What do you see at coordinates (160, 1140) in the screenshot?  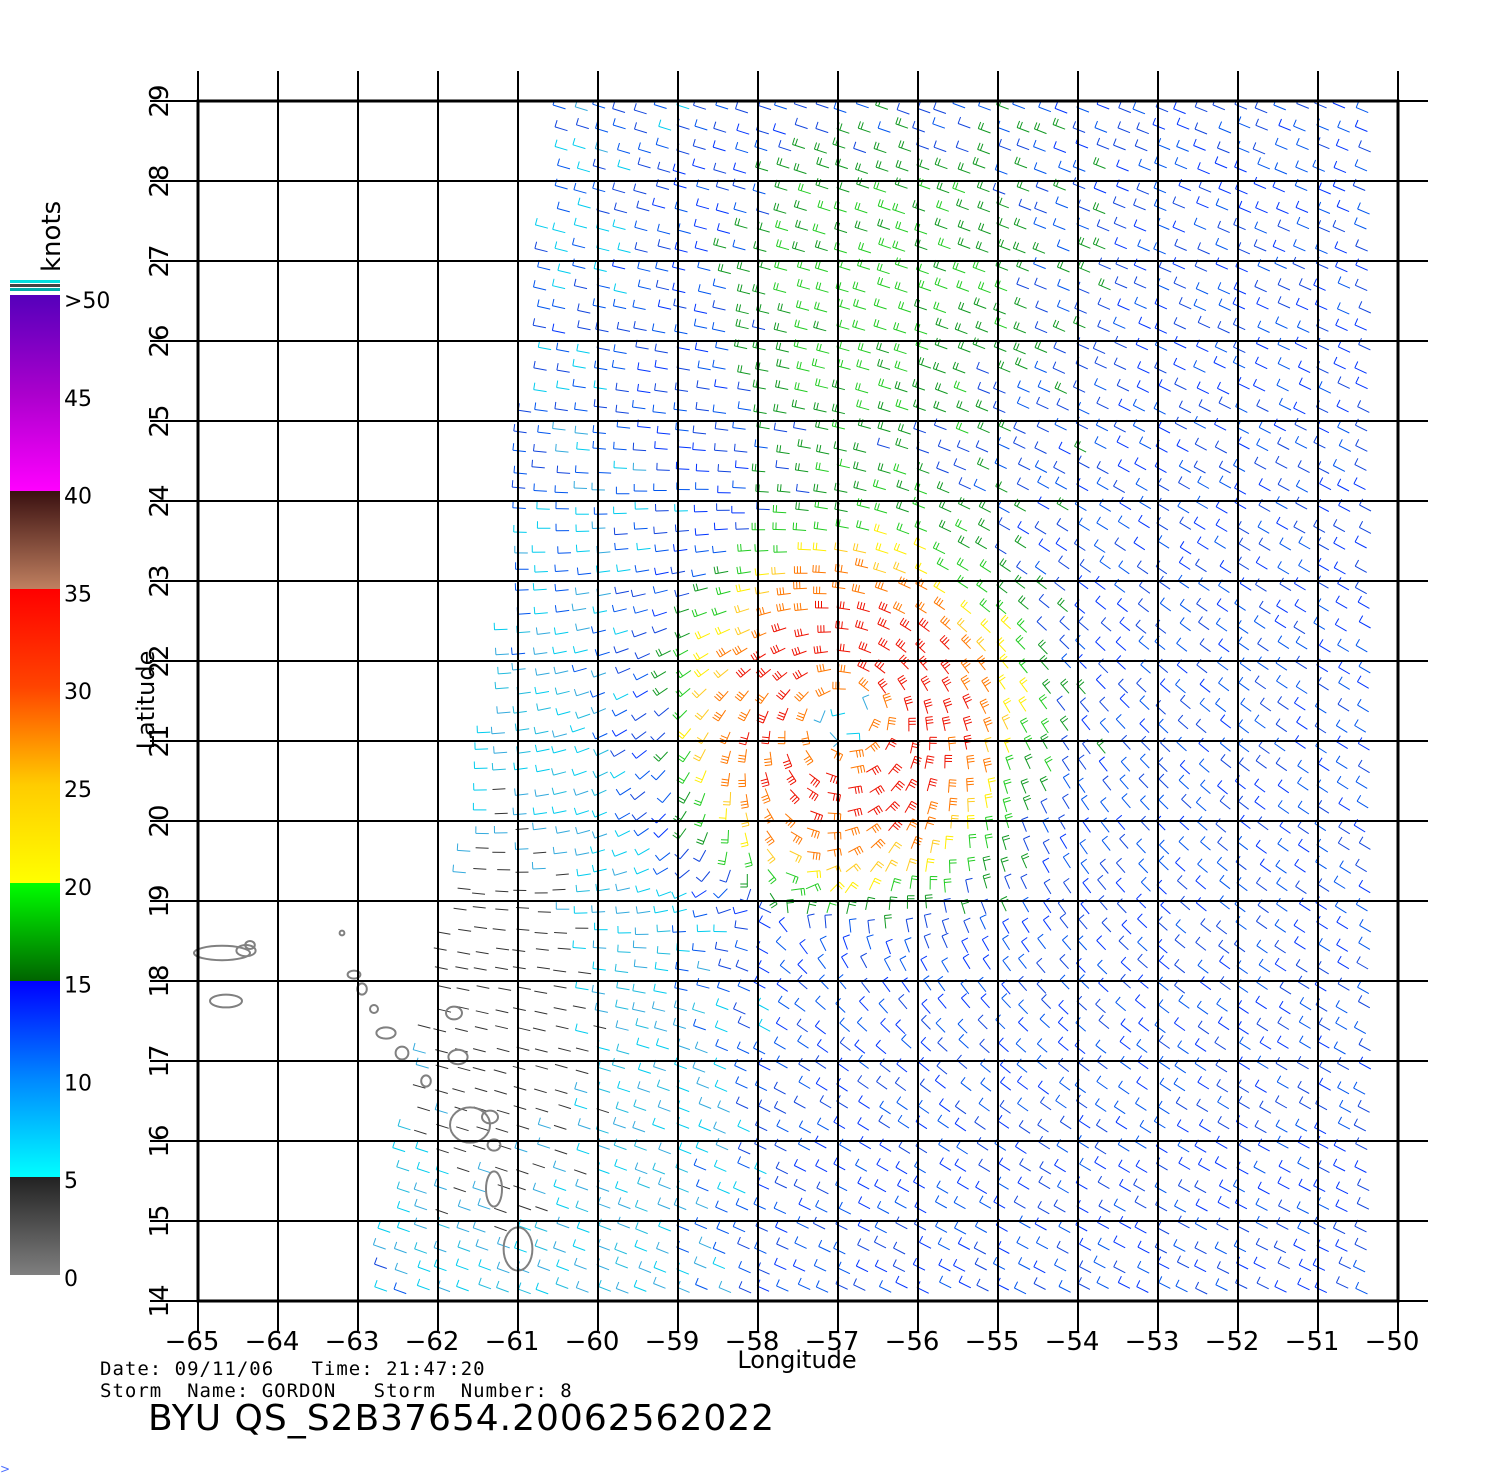 I see `latitude-tick-label: 16` at bounding box center [160, 1140].